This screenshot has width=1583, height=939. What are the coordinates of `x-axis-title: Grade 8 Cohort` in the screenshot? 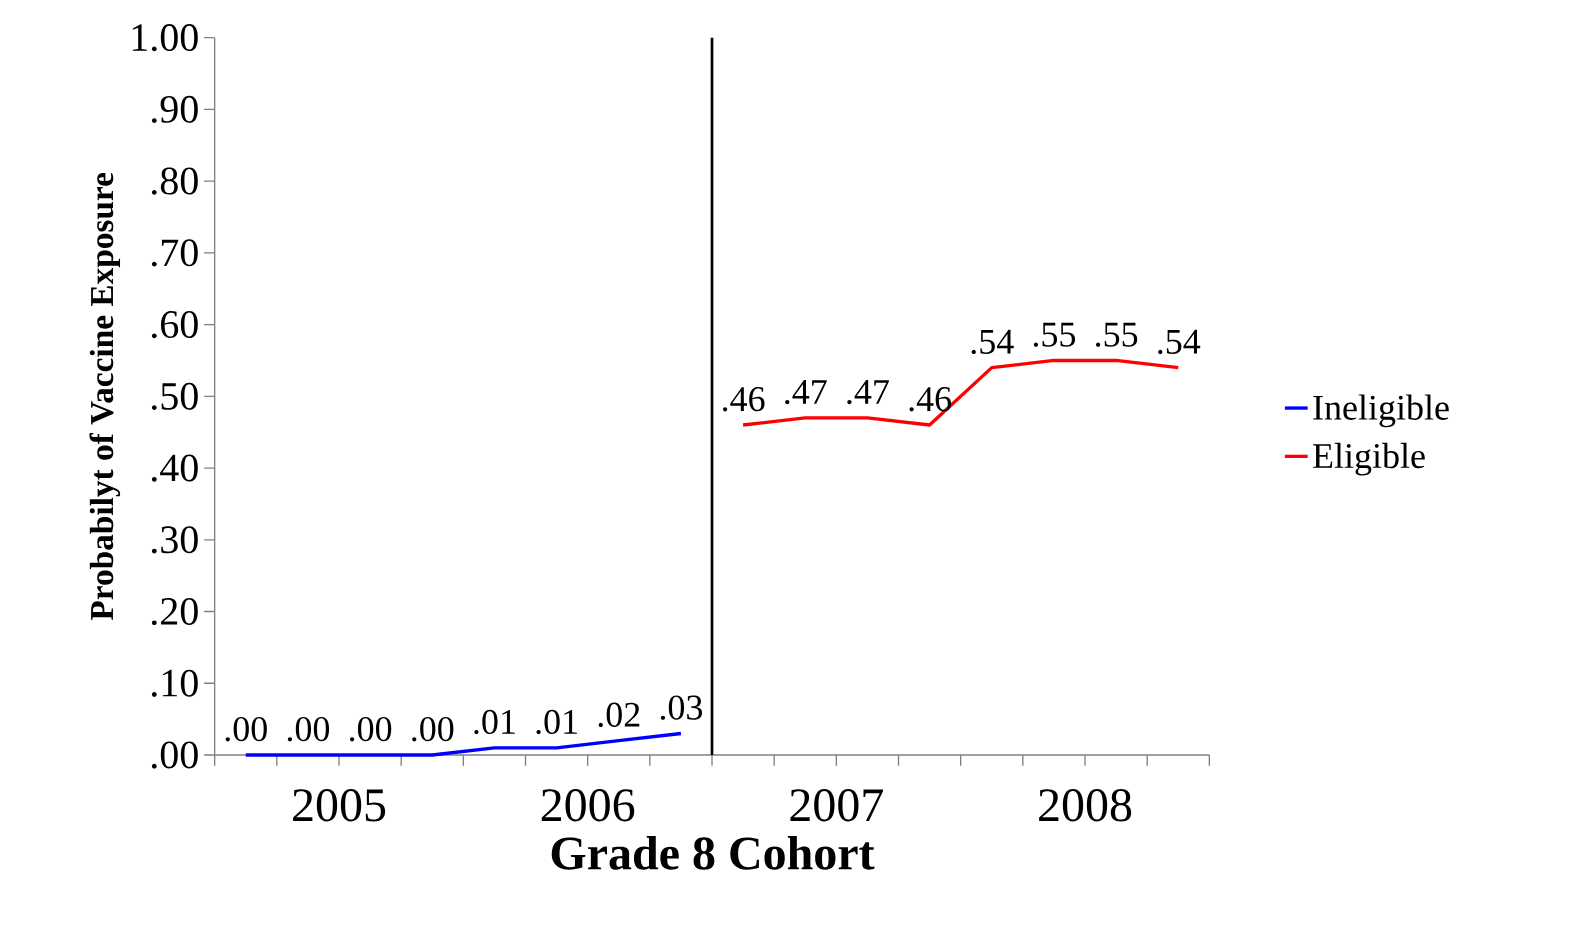 It's located at (713, 852).